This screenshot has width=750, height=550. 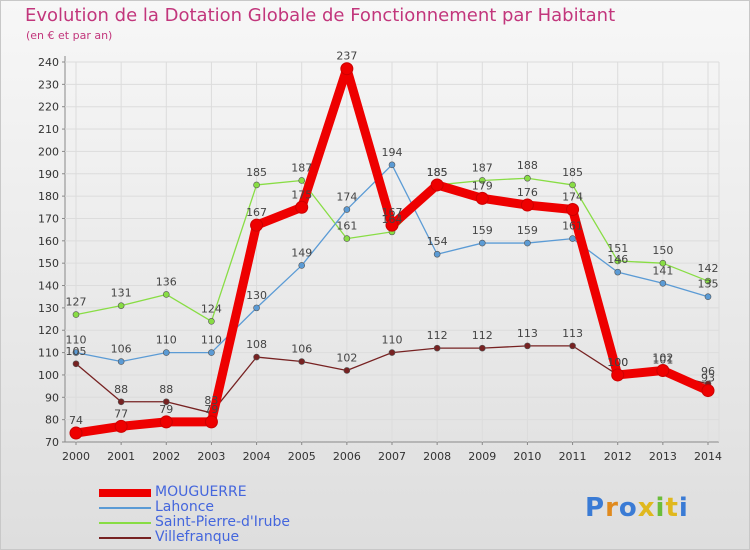 I want to click on y-tick-label: 160, so click(x=48, y=241).